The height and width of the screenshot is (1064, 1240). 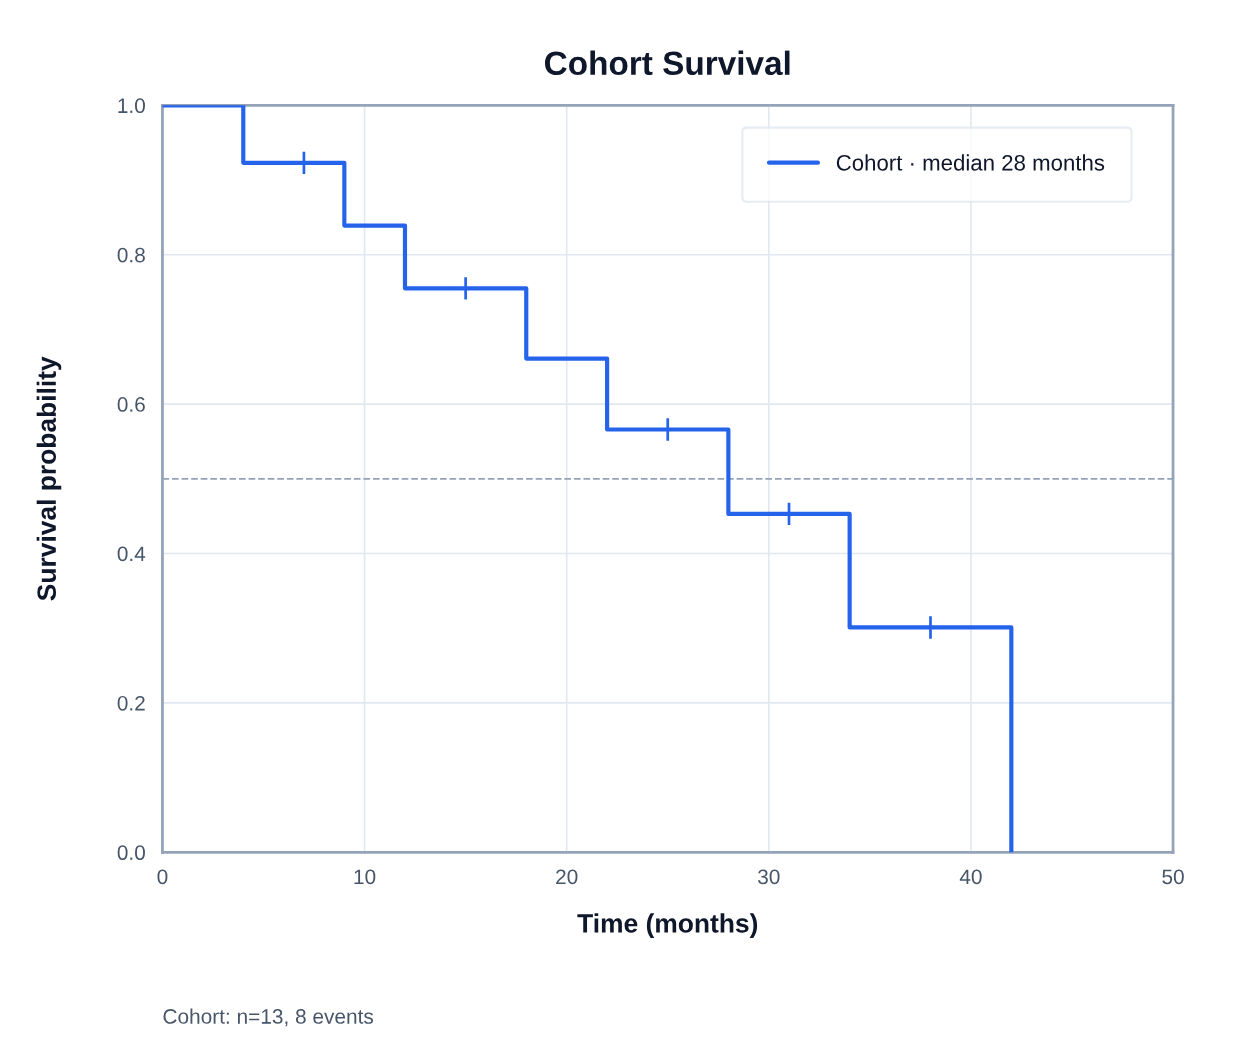 I want to click on x-tick-label: 40, so click(x=970, y=877).